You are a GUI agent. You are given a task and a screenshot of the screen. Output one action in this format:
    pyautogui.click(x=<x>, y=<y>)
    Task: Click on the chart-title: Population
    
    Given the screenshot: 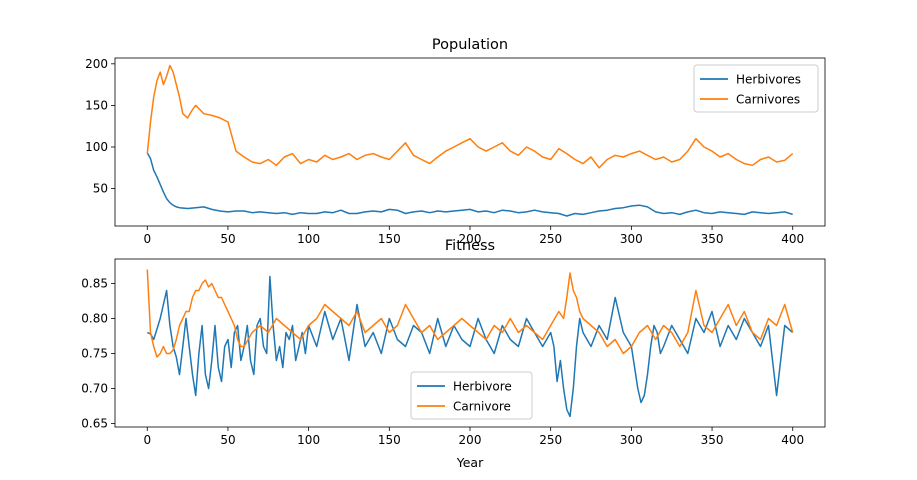 What is the action you would take?
    pyautogui.click(x=470, y=45)
    